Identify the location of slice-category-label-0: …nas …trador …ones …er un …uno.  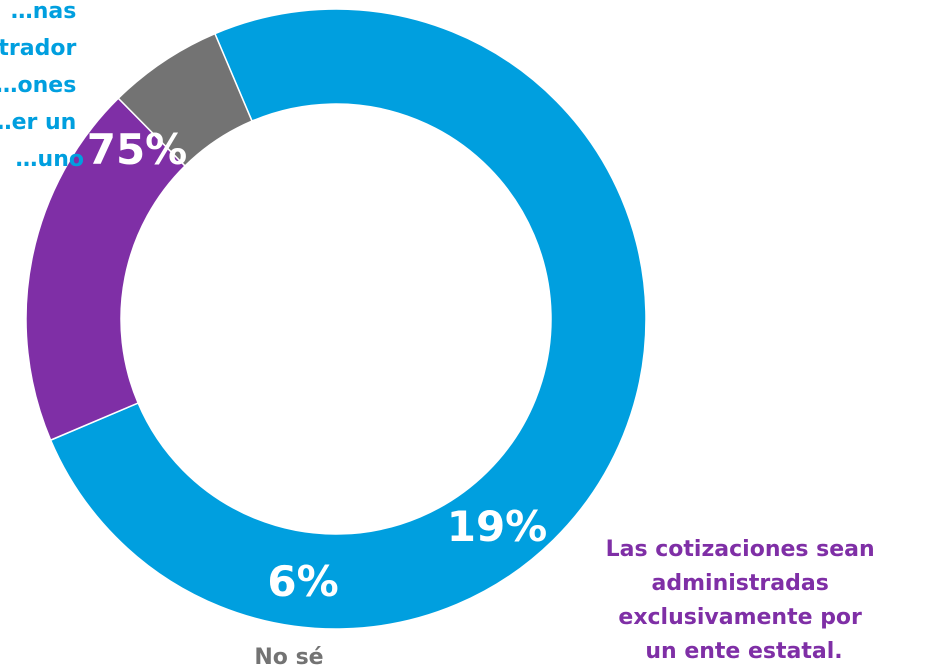
(42, 86).